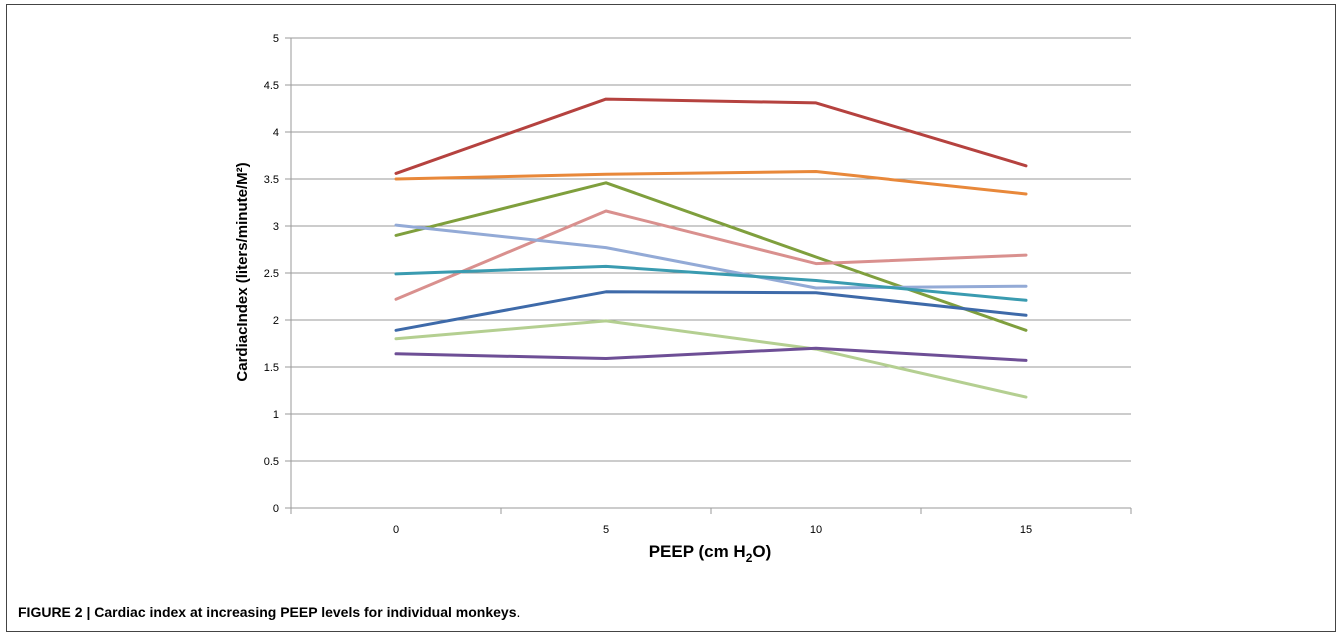 The height and width of the screenshot is (637, 1342). Describe the element at coordinates (712, 530) in the screenshot. I see `x-tick-labels: 0 5 10 15` at that location.